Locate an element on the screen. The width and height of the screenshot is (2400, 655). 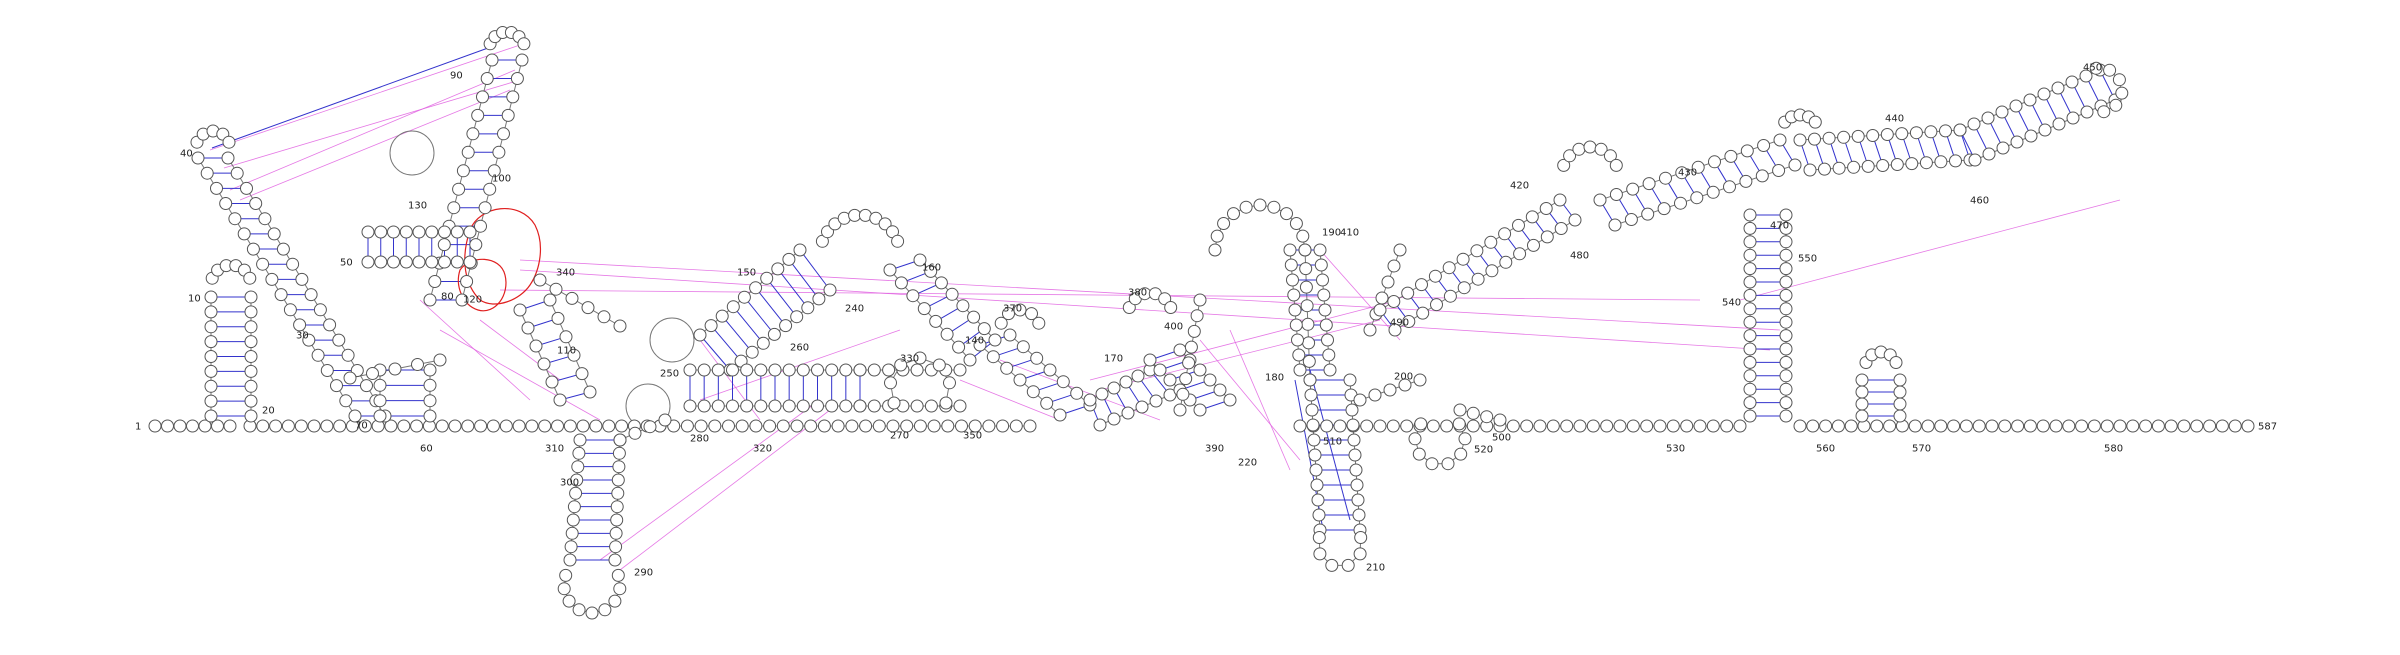
position-label: 410 is located at coordinates (1349, 233).